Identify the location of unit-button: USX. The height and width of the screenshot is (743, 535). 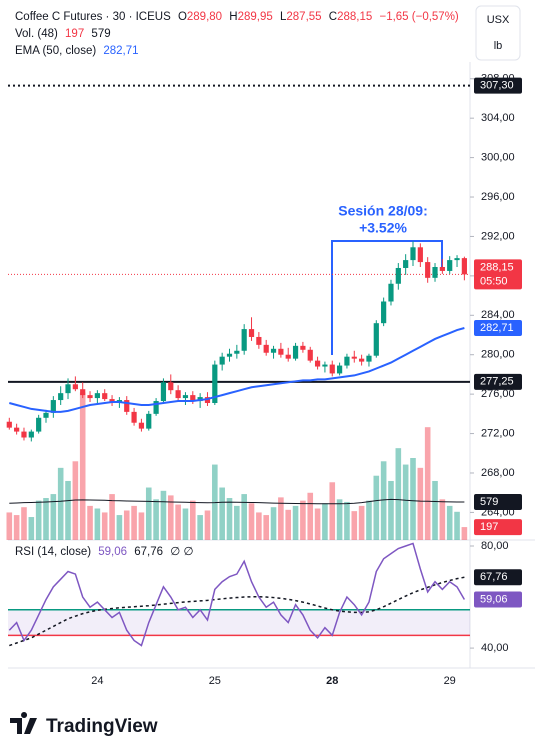
(498, 20).